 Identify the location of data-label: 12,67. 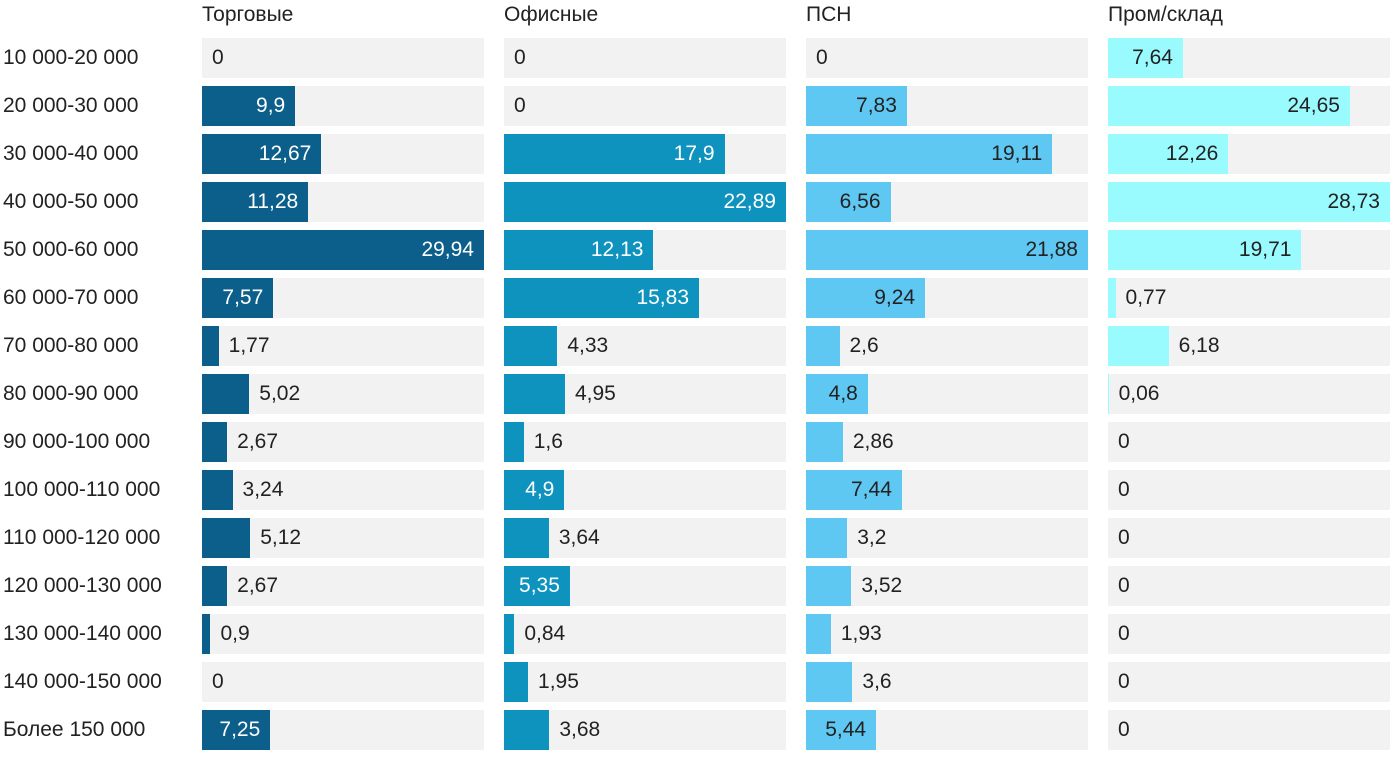
(285, 153).